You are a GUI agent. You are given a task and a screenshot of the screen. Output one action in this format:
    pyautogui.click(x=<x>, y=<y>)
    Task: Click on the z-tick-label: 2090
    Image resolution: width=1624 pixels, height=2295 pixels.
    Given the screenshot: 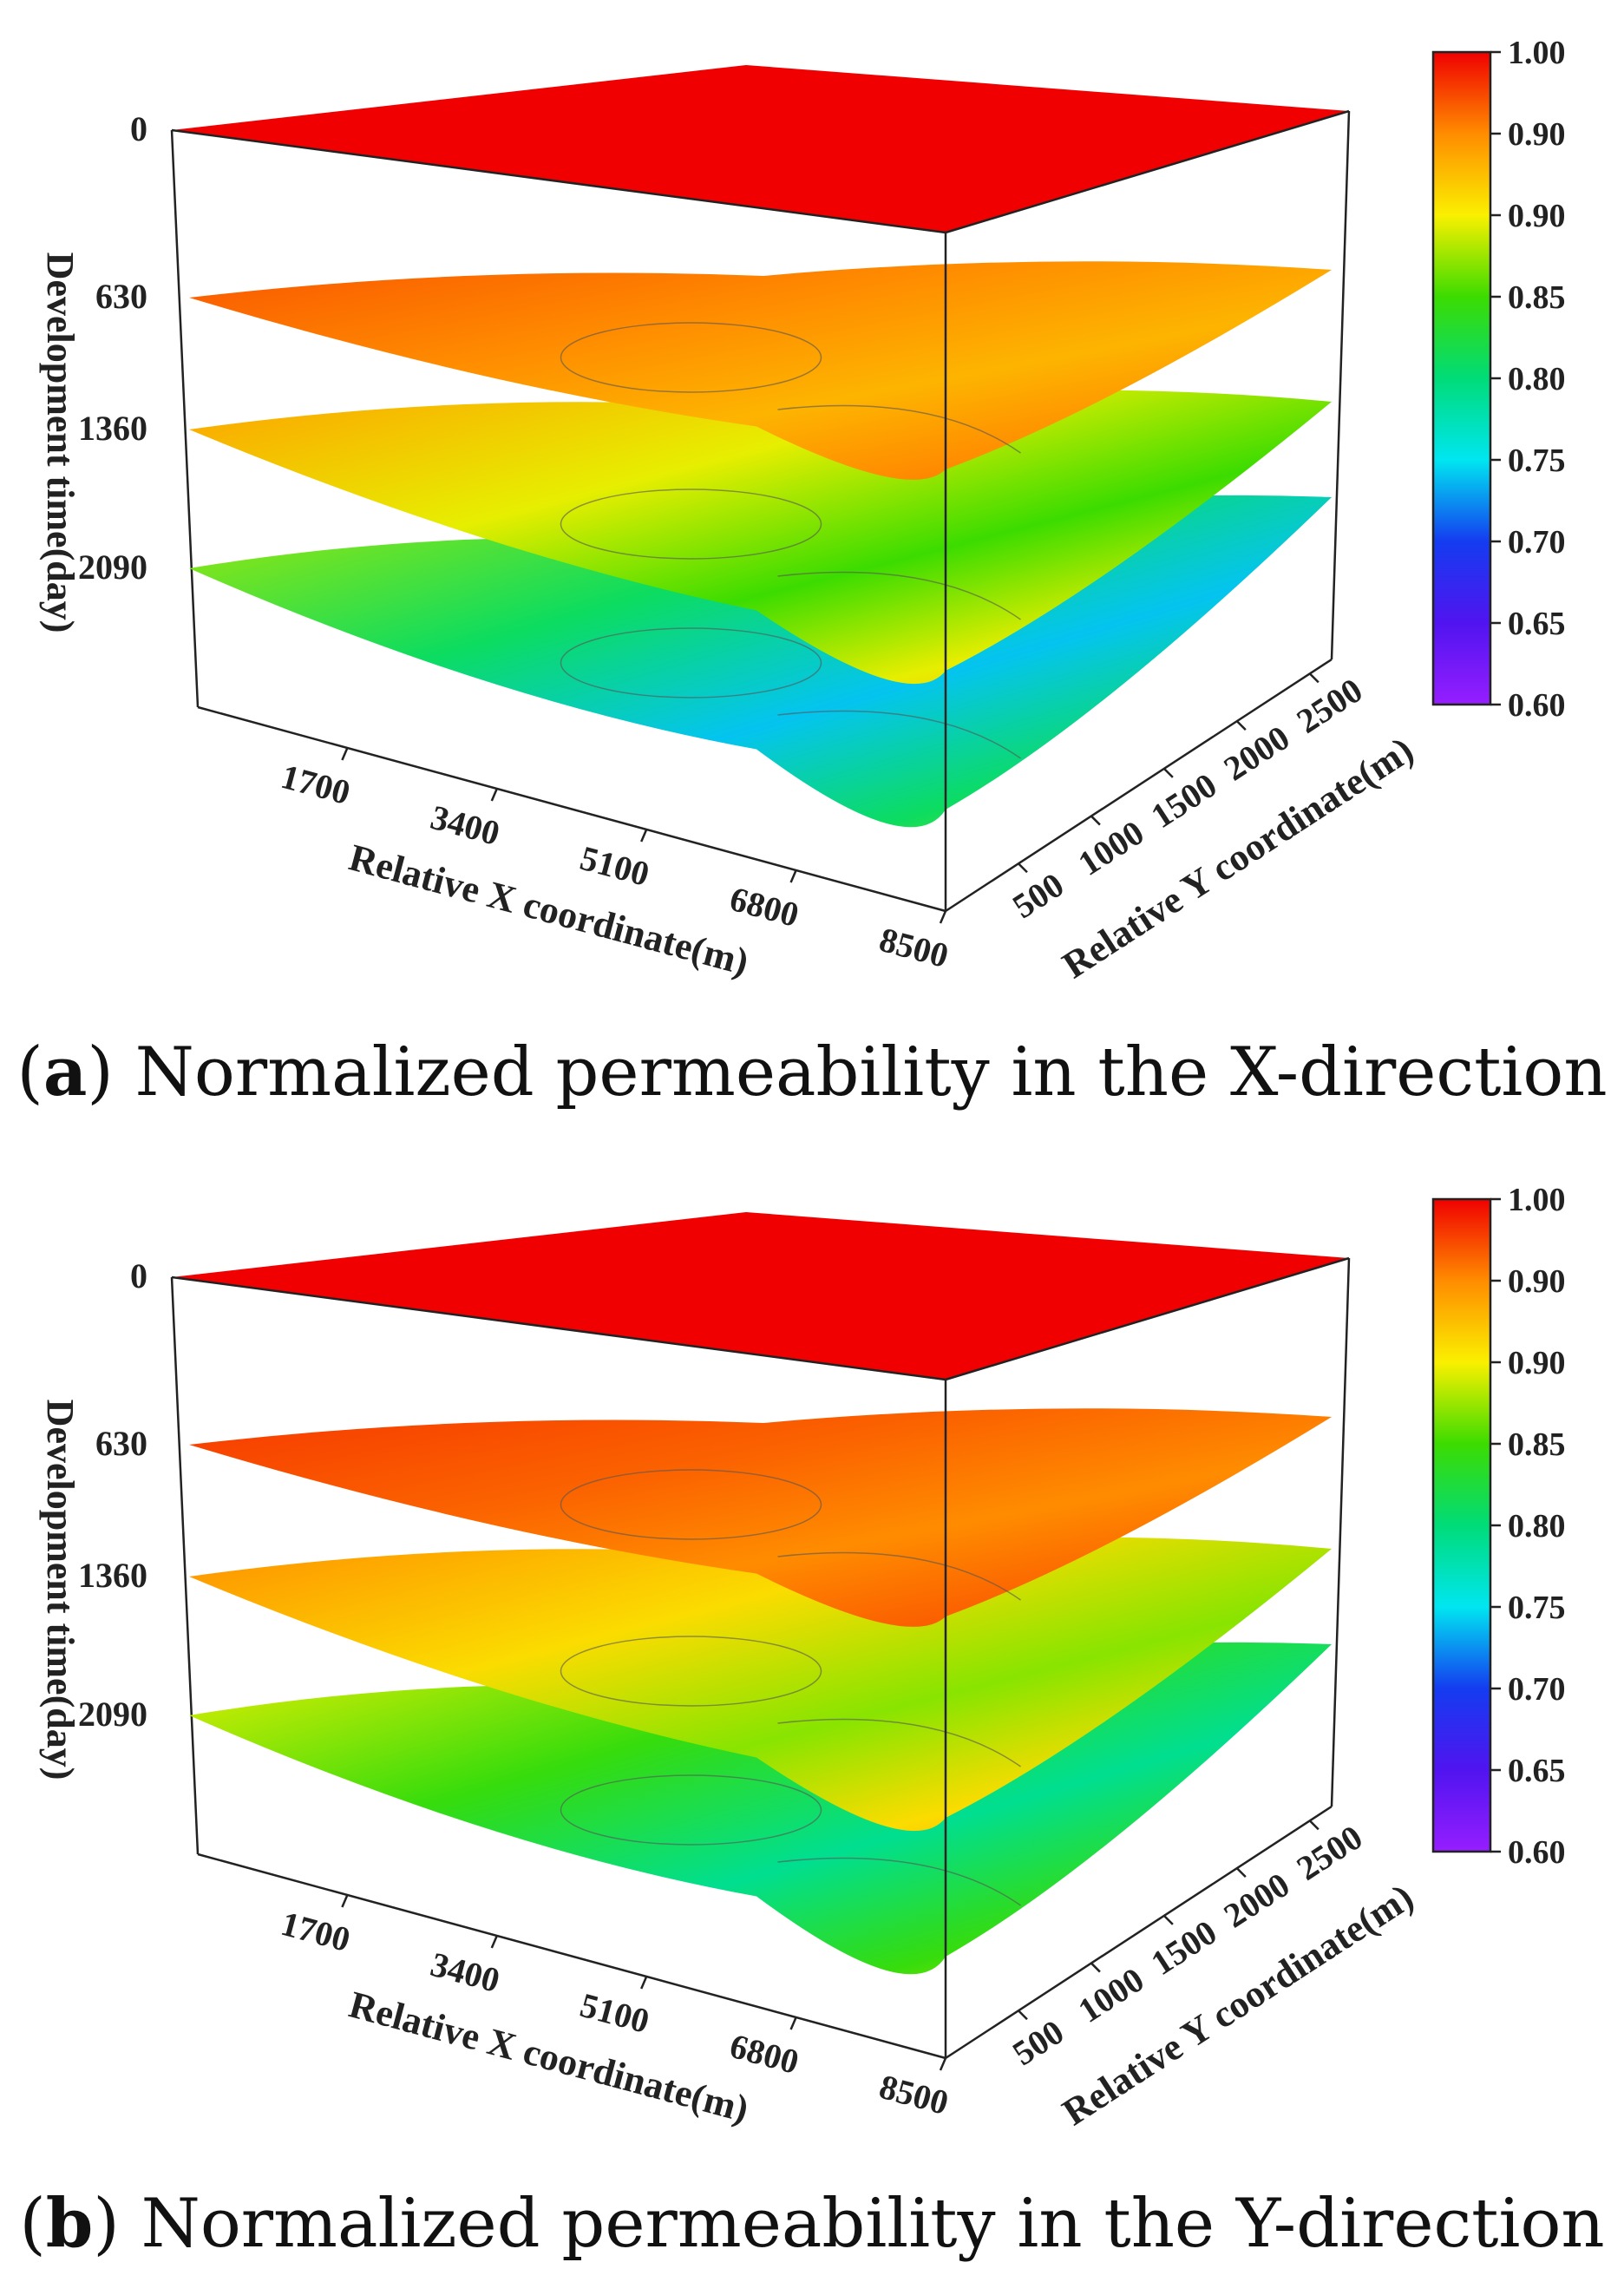 What is the action you would take?
    pyautogui.click(x=112, y=567)
    